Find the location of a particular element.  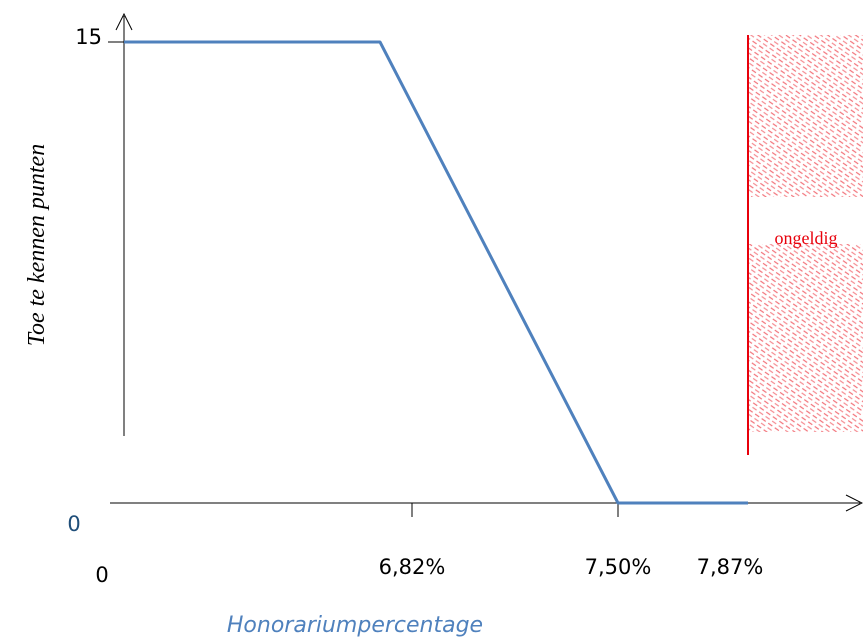

y-axis-title: Toe te kennen punten is located at coordinates (37, 245).